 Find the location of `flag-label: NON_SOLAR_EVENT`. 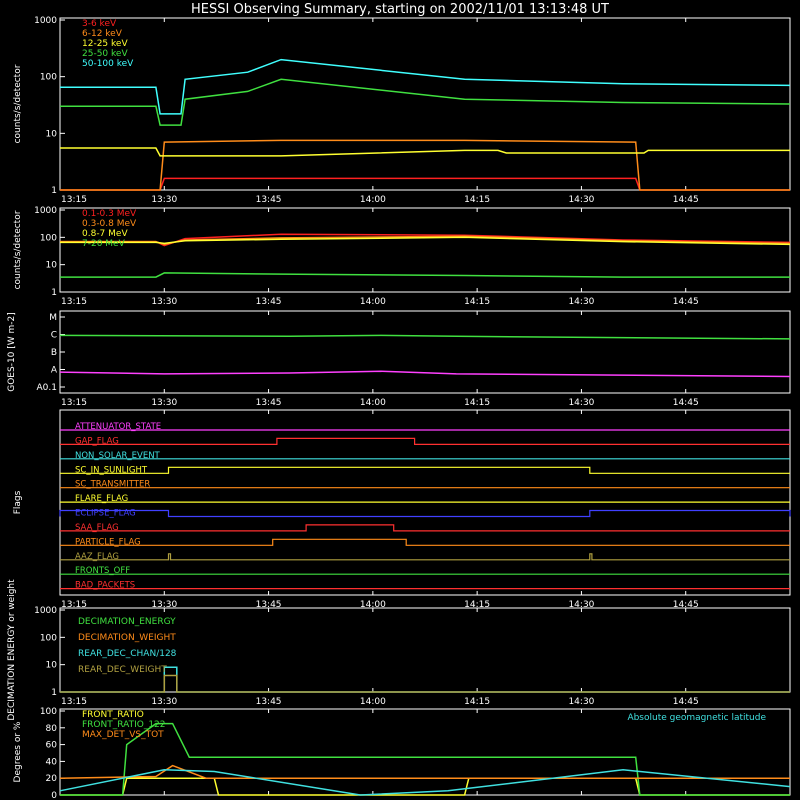

flag-label: NON_SOLAR_EVENT is located at coordinates (118, 456).